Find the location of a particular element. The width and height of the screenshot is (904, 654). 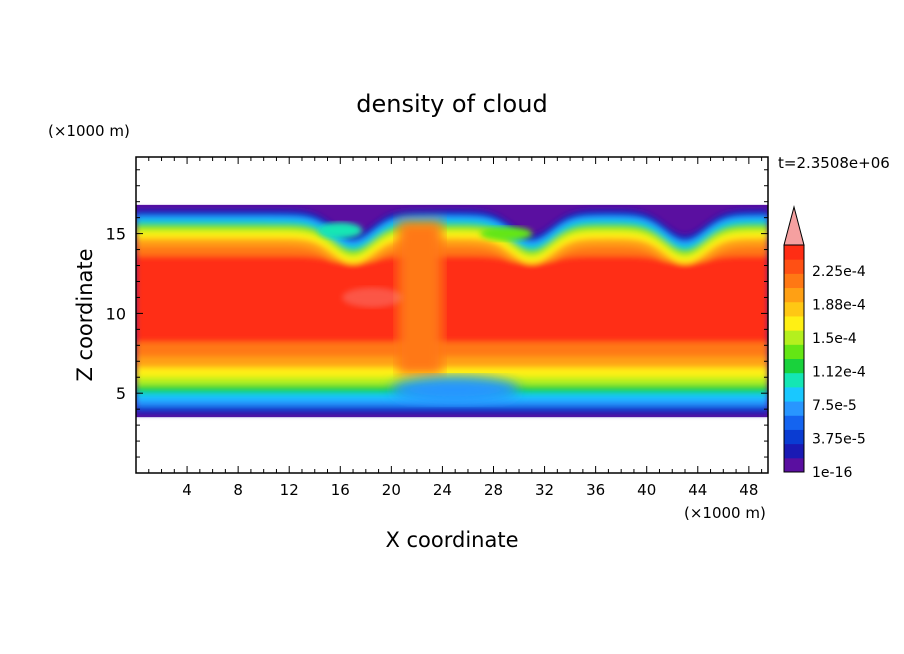

colorbar-label: 3.75e-5 is located at coordinates (839, 440).